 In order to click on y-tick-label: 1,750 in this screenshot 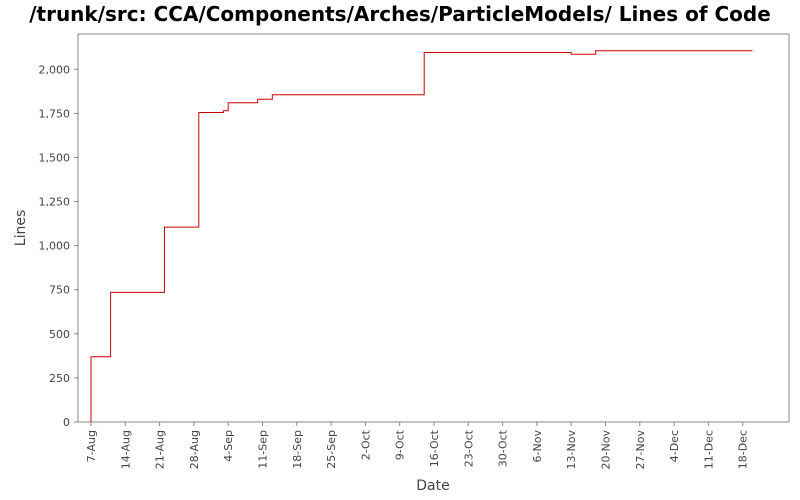, I will do `click(55, 113)`.